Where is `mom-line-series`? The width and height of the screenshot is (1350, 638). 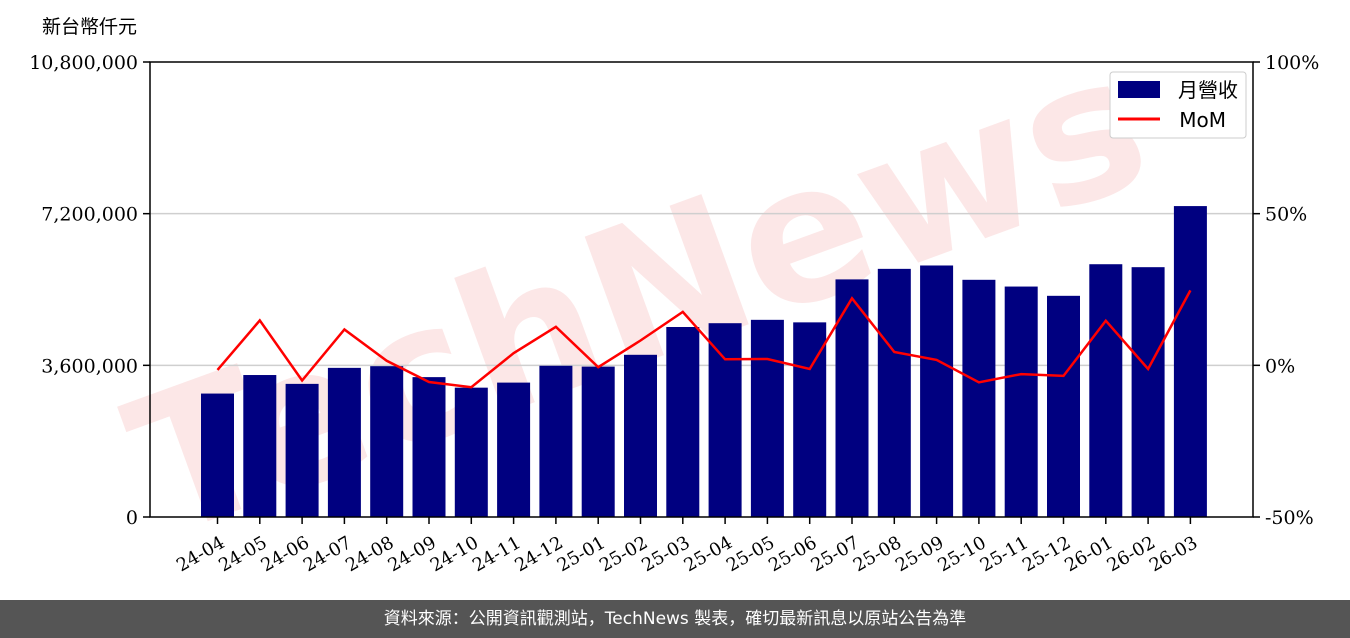 mom-line-series is located at coordinates (704, 339).